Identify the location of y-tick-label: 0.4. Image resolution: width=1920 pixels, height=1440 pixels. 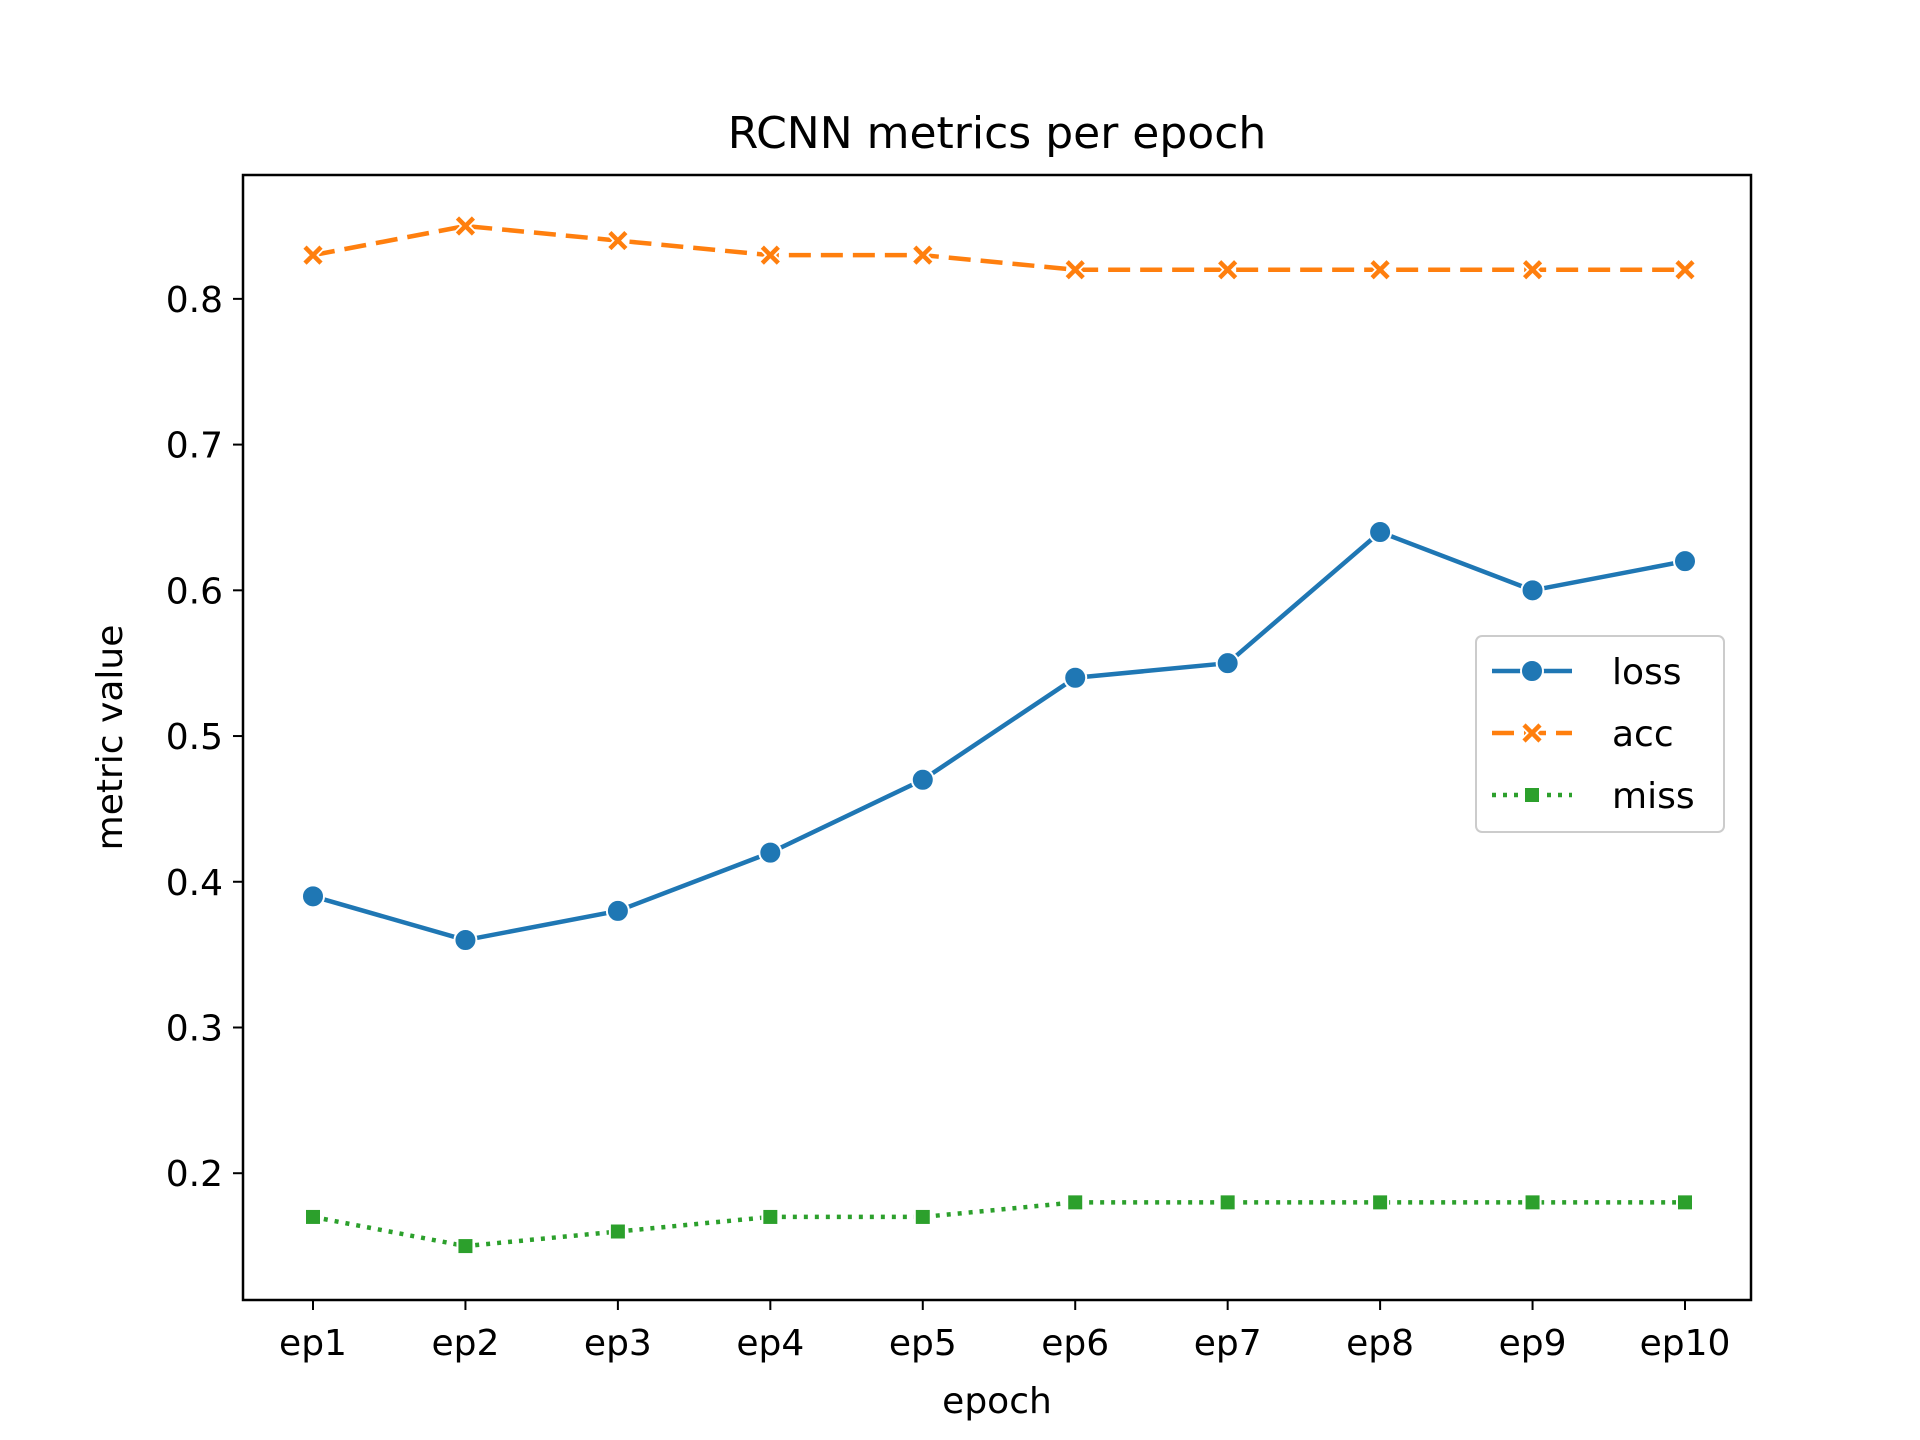
(194, 883).